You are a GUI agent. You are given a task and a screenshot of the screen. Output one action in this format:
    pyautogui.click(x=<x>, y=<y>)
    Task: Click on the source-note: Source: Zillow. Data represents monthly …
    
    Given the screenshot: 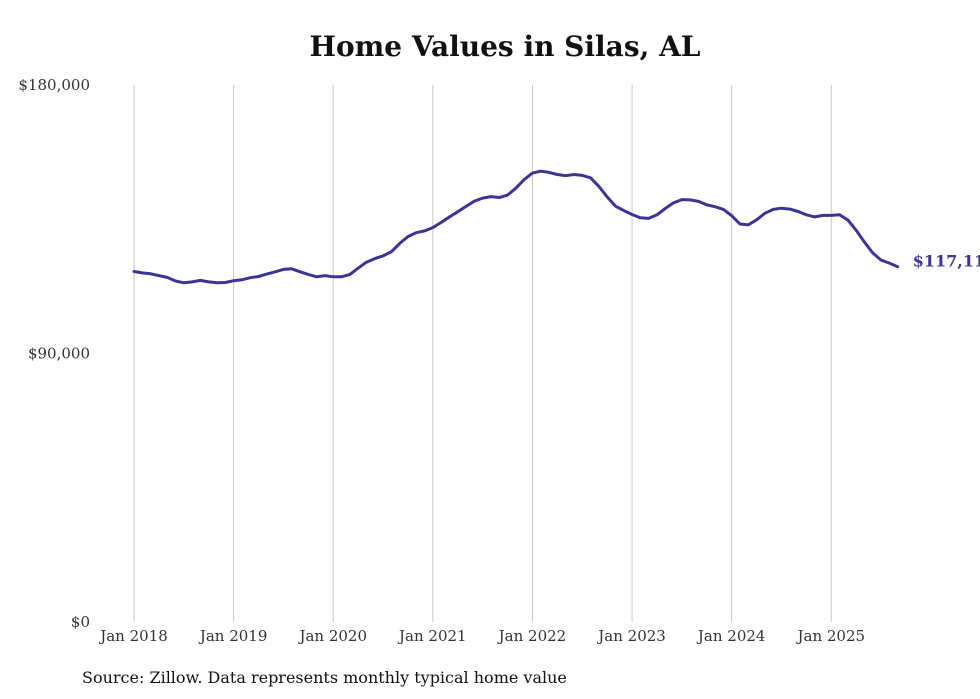 What is the action you would take?
    pyautogui.click(x=324, y=677)
    